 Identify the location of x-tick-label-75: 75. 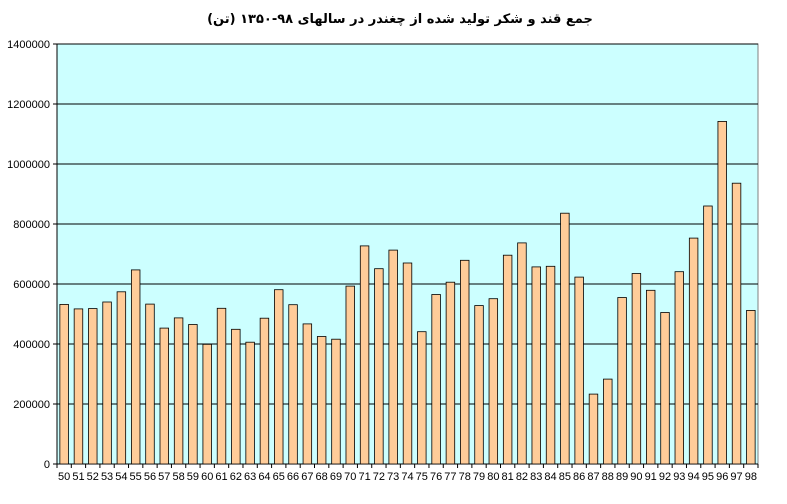
(422, 477).